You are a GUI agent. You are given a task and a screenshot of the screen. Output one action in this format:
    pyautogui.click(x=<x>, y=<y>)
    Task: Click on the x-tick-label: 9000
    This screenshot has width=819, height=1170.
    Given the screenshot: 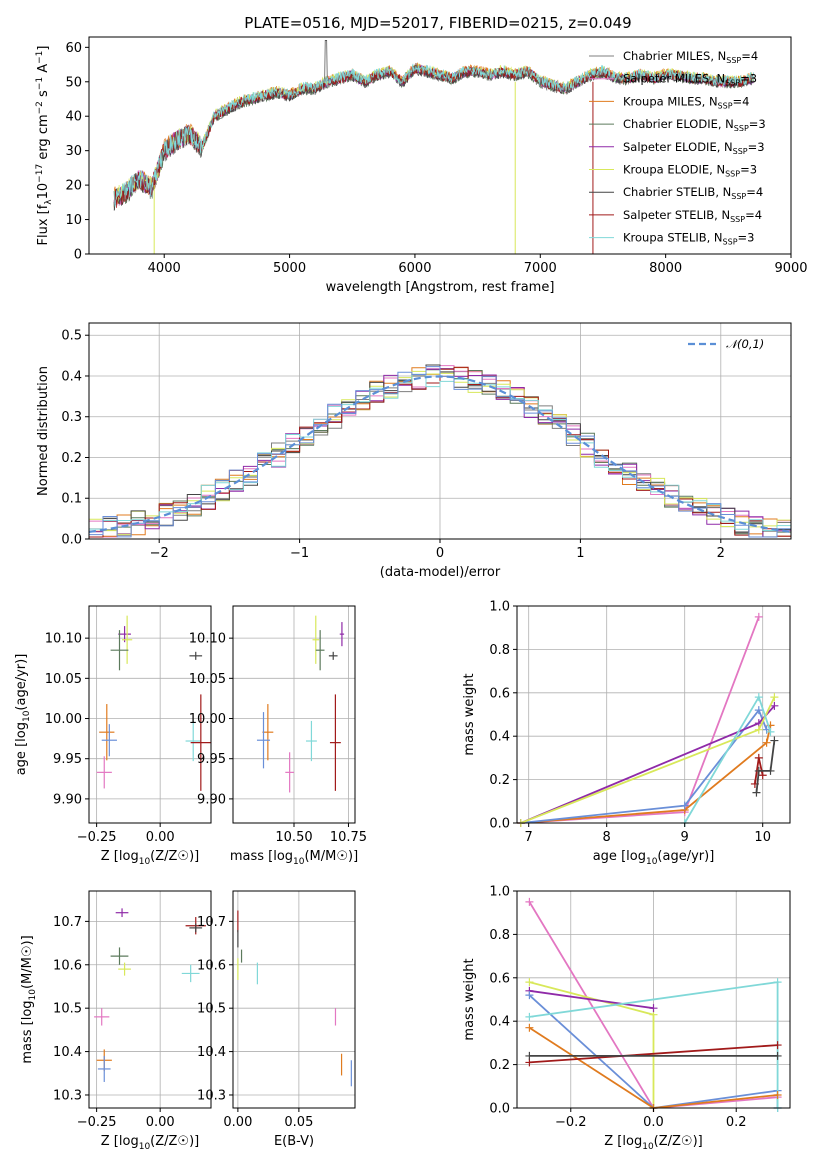 What is the action you would take?
    pyautogui.click(x=790, y=268)
    